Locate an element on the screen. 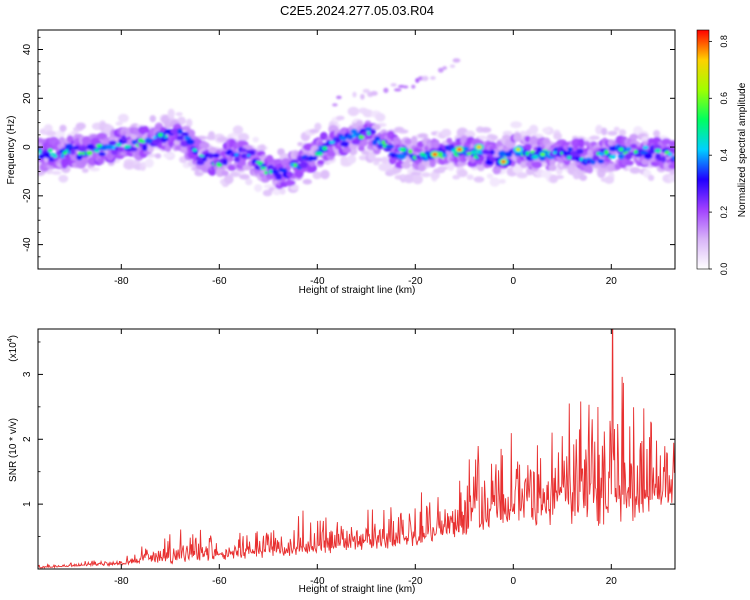 Image resolution: width=750 pixels, height=600 pixels. spectrogram-y-tick-label-2: 0 is located at coordinates (27, 147).